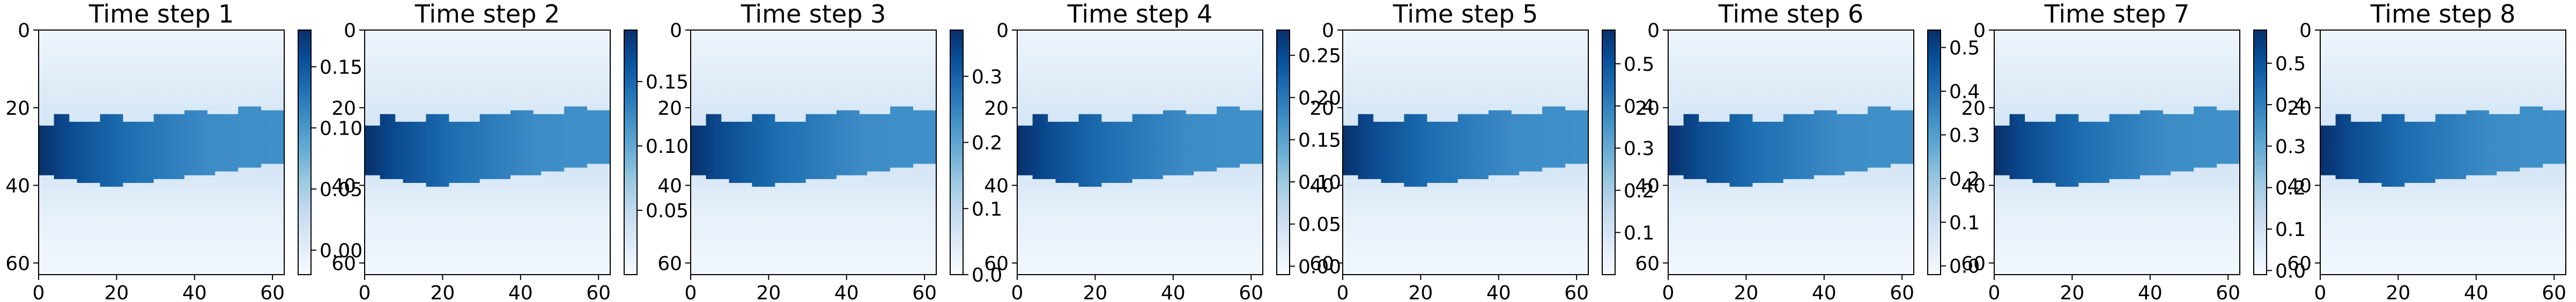 The height and width of the screenshot is (302, 2576). I want to click on chart-title: Time step 7, so click(2117, 14).